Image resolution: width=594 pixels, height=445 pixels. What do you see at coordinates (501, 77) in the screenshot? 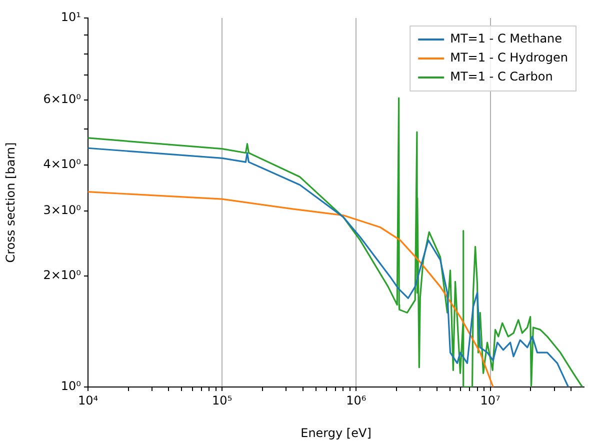
I see `legend-label: MT=1 - C Carbon` at bounding box center [501, 77].